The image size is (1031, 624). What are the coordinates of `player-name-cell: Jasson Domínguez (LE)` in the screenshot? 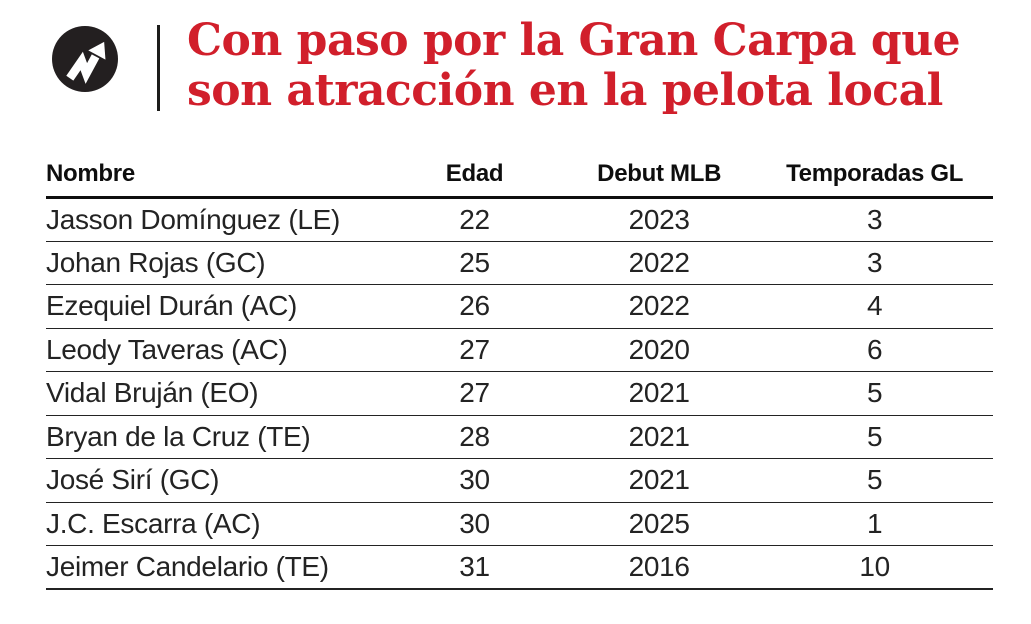 It's located at (216, 219).